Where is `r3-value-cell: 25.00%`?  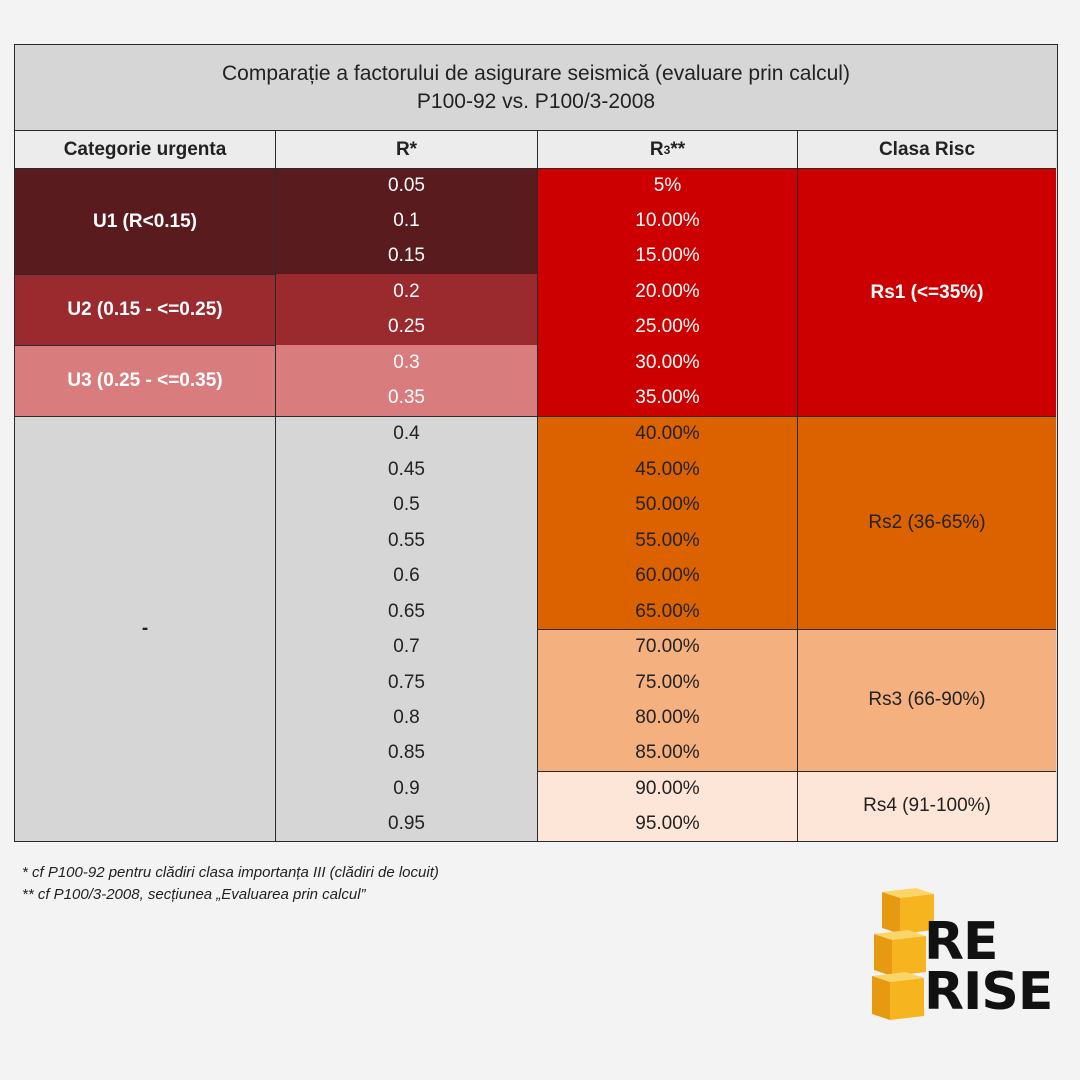
r3-value-cell: 25.00% is located at coordinates (668, 327).